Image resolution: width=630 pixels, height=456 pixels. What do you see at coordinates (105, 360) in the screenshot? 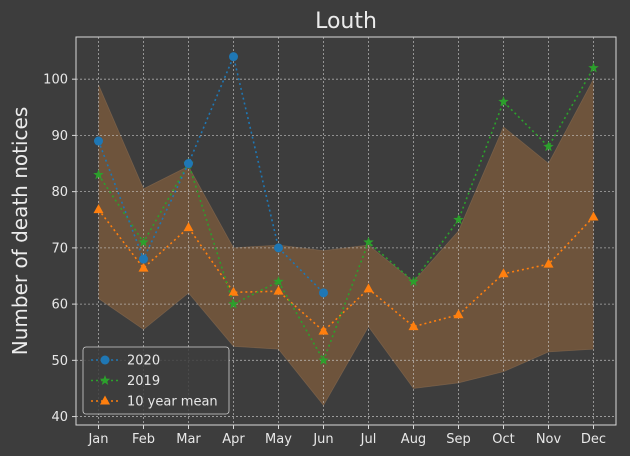
I see `legend-marker-2020` at bounding box center [105, 360].